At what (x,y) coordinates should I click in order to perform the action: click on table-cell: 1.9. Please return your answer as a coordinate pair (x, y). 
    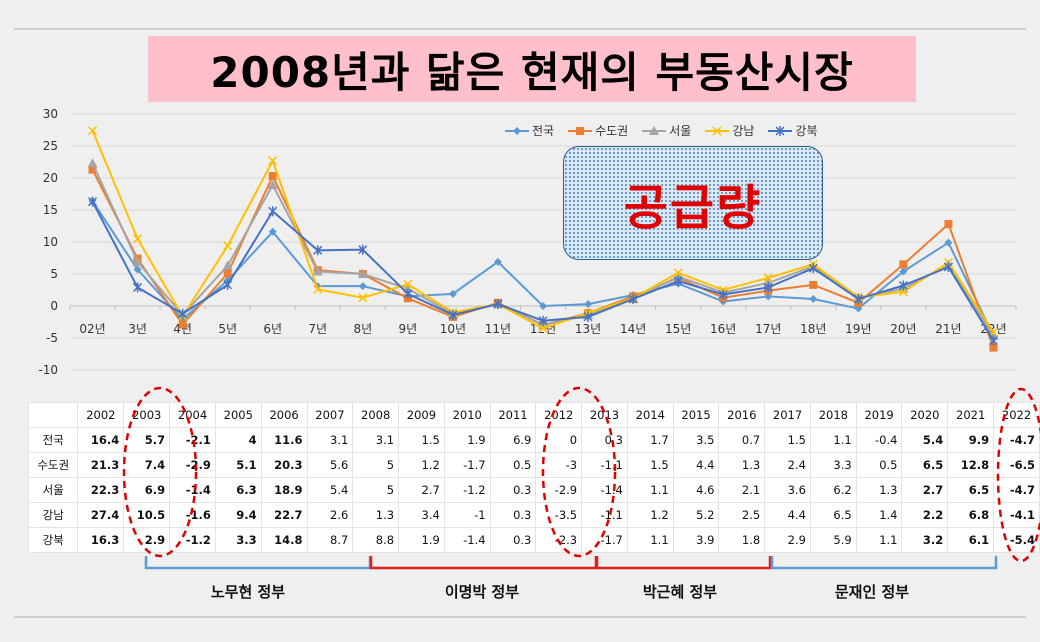
    Looking at the image, I should click on (421, 540).